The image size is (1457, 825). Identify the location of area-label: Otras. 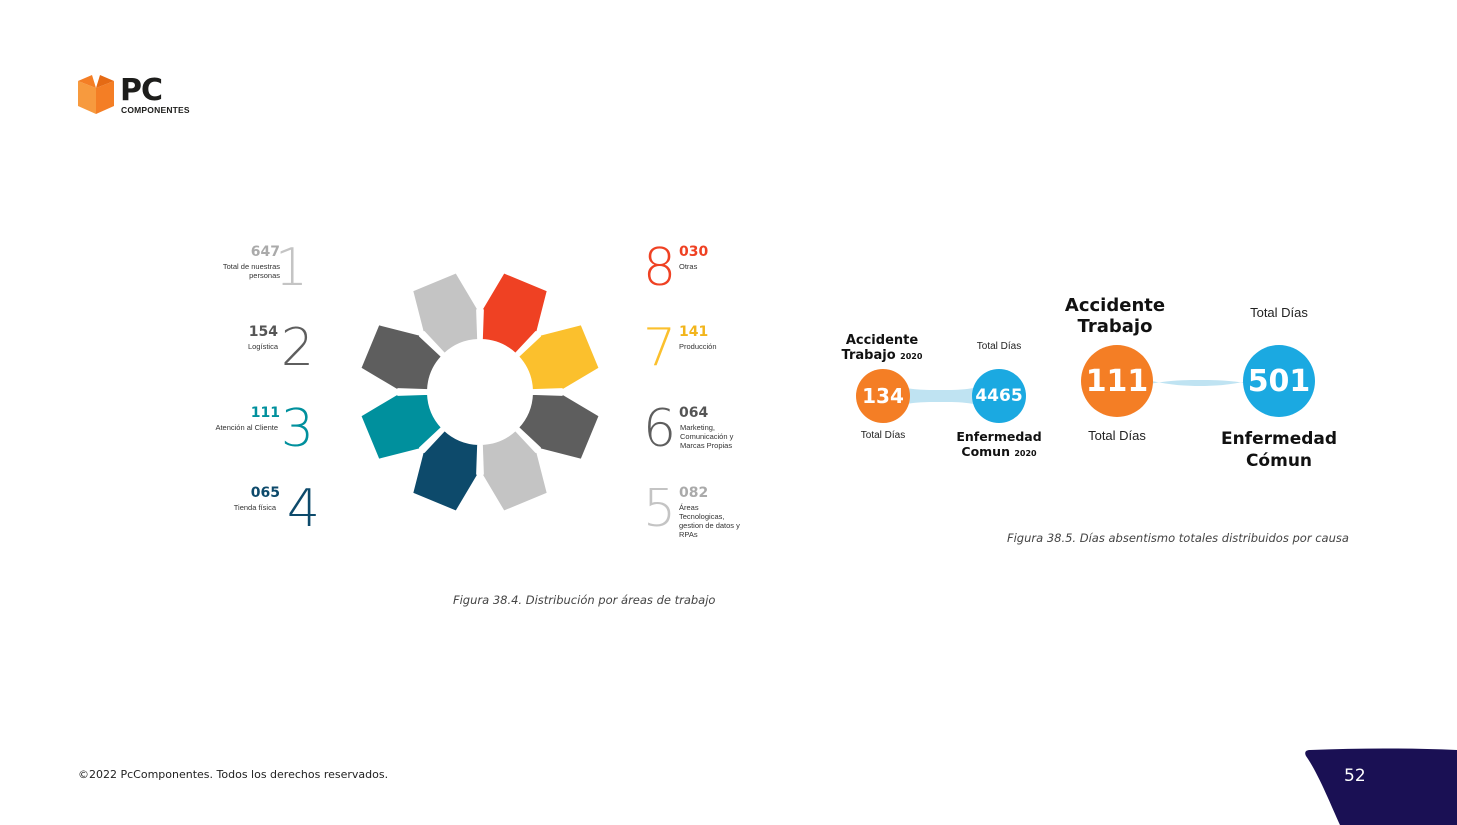
(688, 266).